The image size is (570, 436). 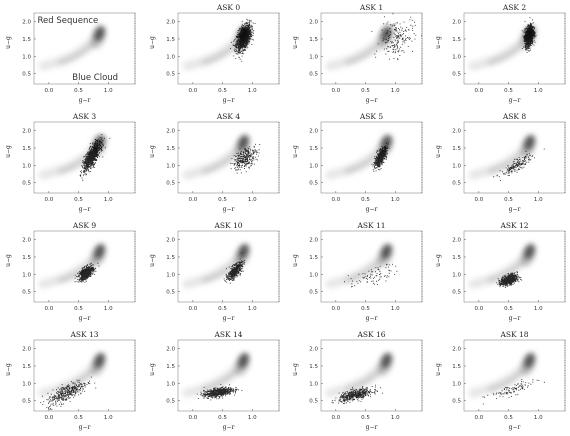 I want to click on panel-title: ASK 18, so click(x=514, y=334).